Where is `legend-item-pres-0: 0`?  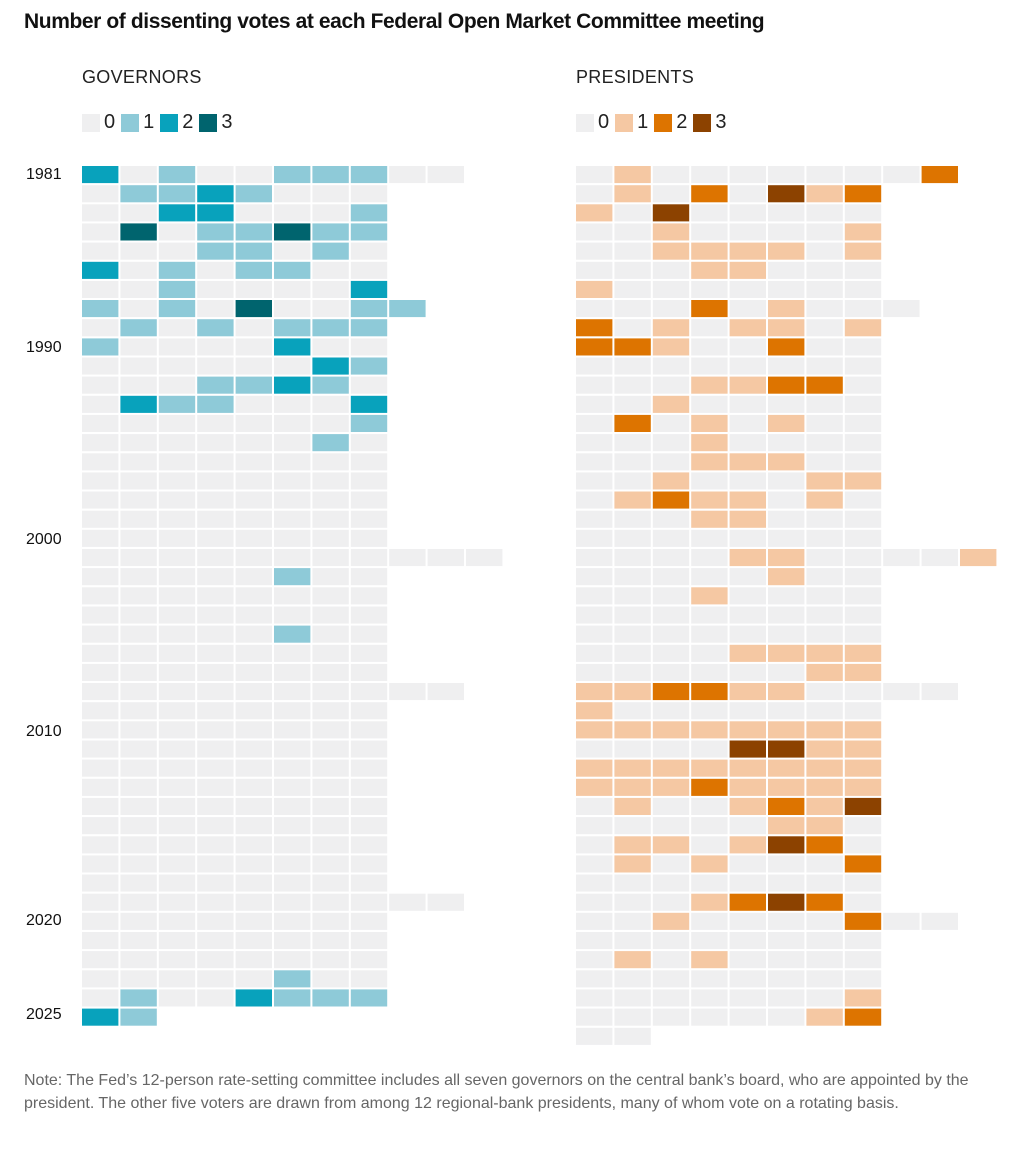 legend-item-pres-0: 0 is located at coordinates (592, 122).